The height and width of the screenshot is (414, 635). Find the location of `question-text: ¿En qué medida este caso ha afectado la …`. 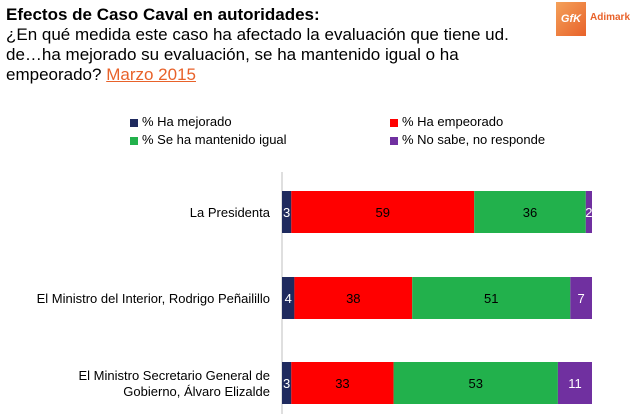

question-text: ¿En qué medida este caso ha afectado la … is located at coordinates (257, 54).